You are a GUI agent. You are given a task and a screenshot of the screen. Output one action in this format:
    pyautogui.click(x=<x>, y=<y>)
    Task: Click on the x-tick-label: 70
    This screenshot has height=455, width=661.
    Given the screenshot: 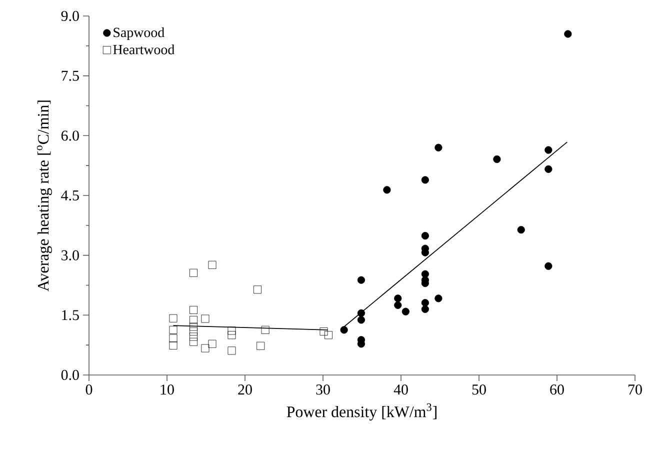 What is the action you would take?
    pyautogui.click(x=635, y=389)
    